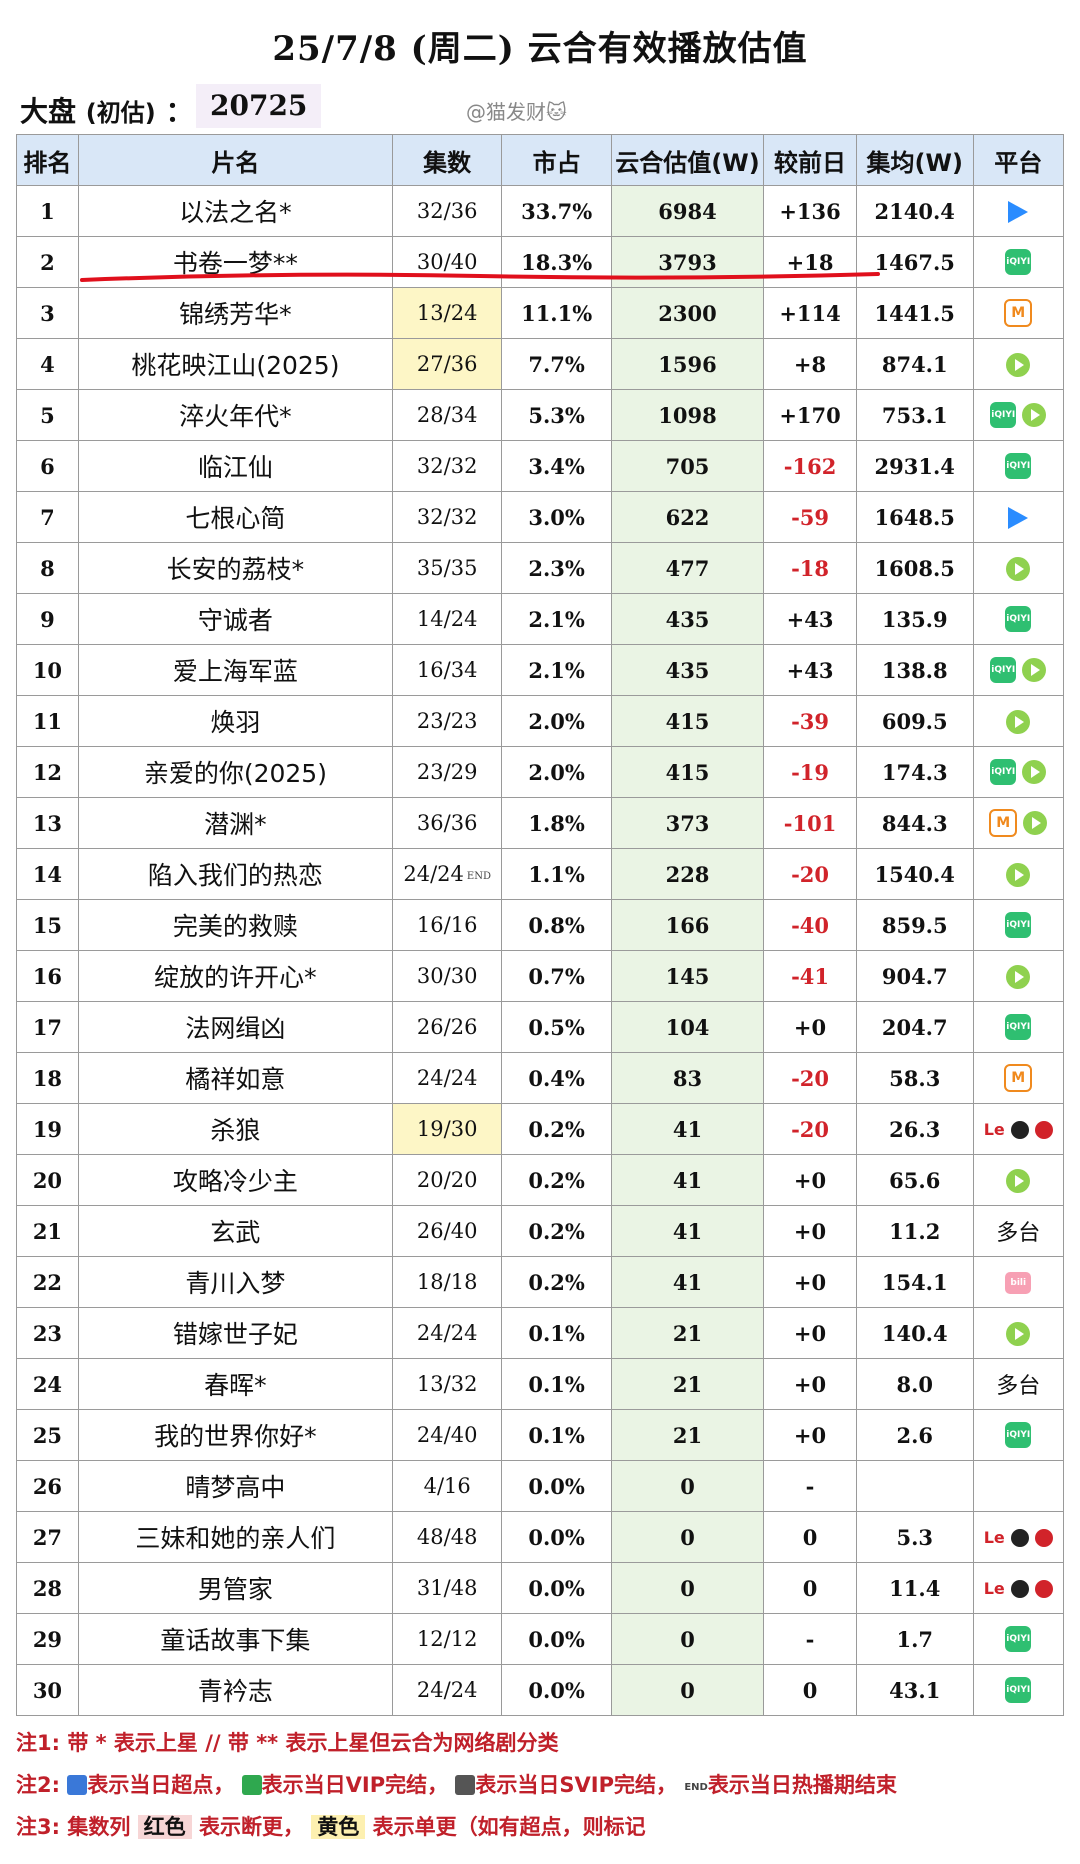  Describe the element at coordinates (915, 1078) in the screenshot. I see `average-cell-text: 58.3` at that location.